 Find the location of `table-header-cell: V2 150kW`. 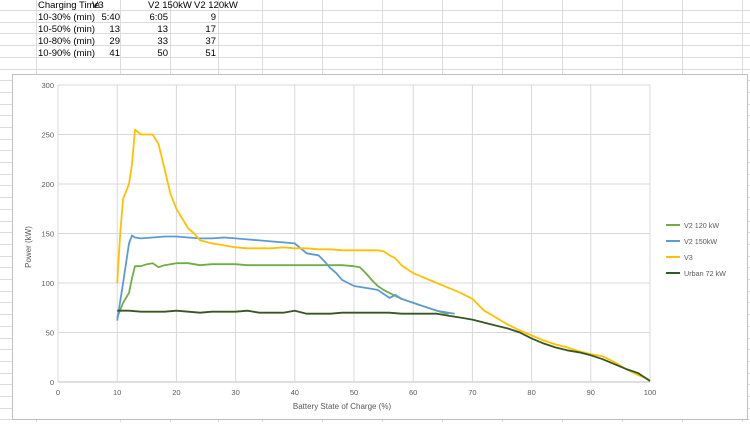

table-header-cell: V2 150kW is located at coordinates (170, 5).